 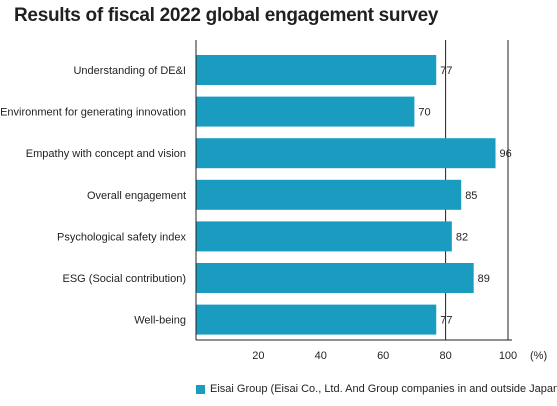 What do you see at coordinates (508, 356) in the screenshot?
I see `x-tick-label: 100` at bounding box center [508, 356].